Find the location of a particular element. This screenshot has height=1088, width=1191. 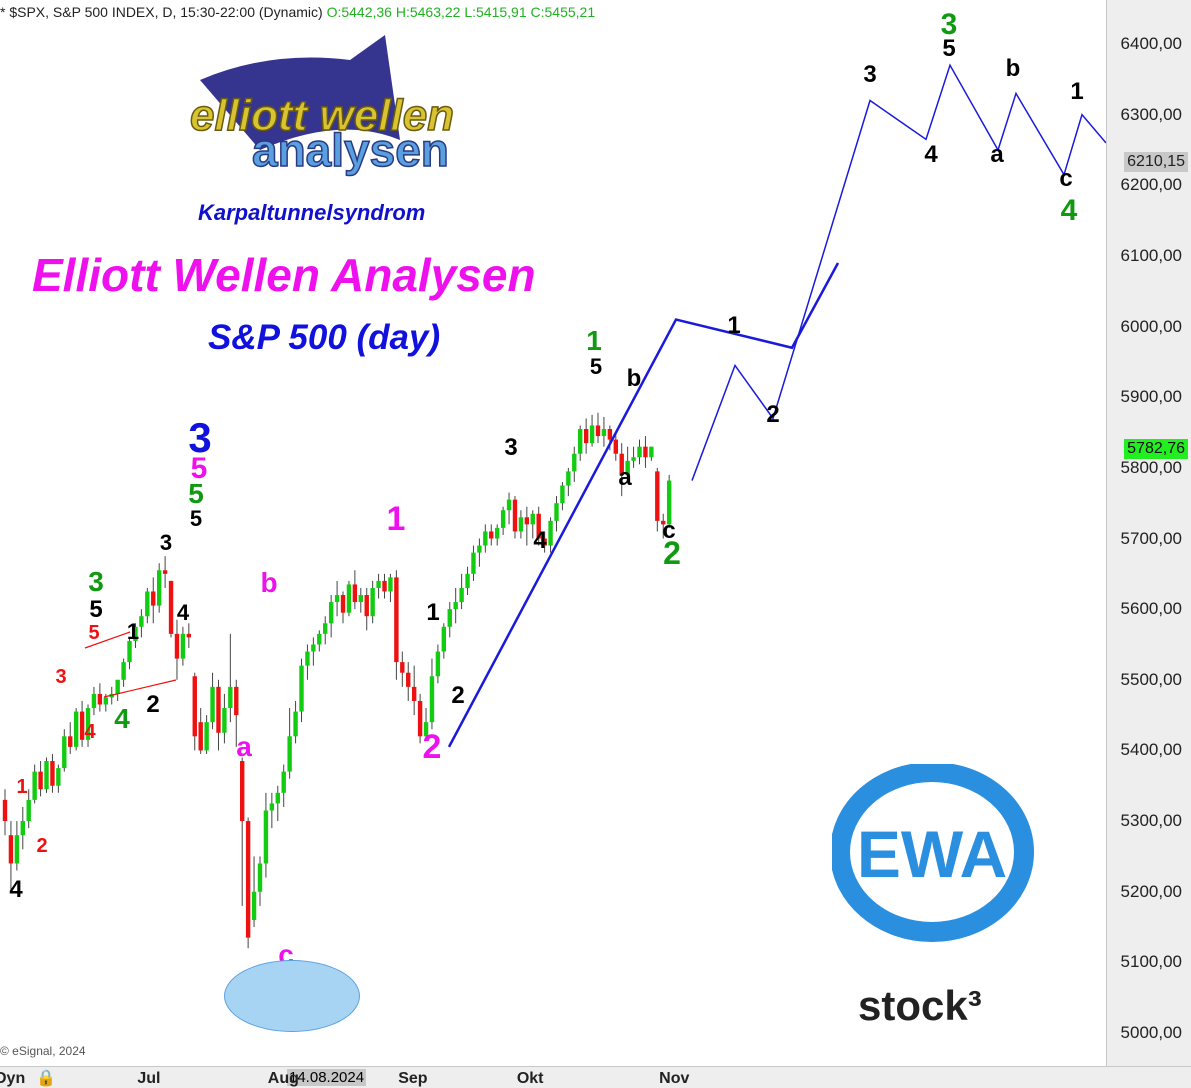

watermark-title: Elliott Wellen Analysen is located at coordinates (284, 275).